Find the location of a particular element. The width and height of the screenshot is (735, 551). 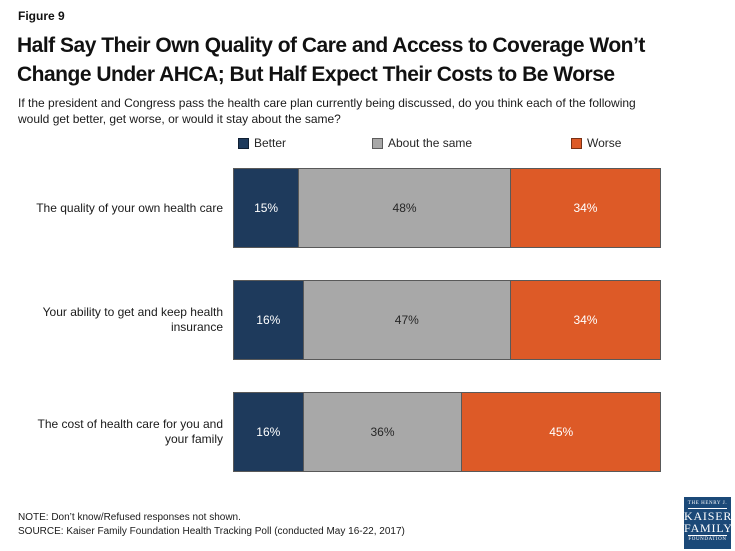

figure-label: Figure 9 is located at coordinates (41, 16).